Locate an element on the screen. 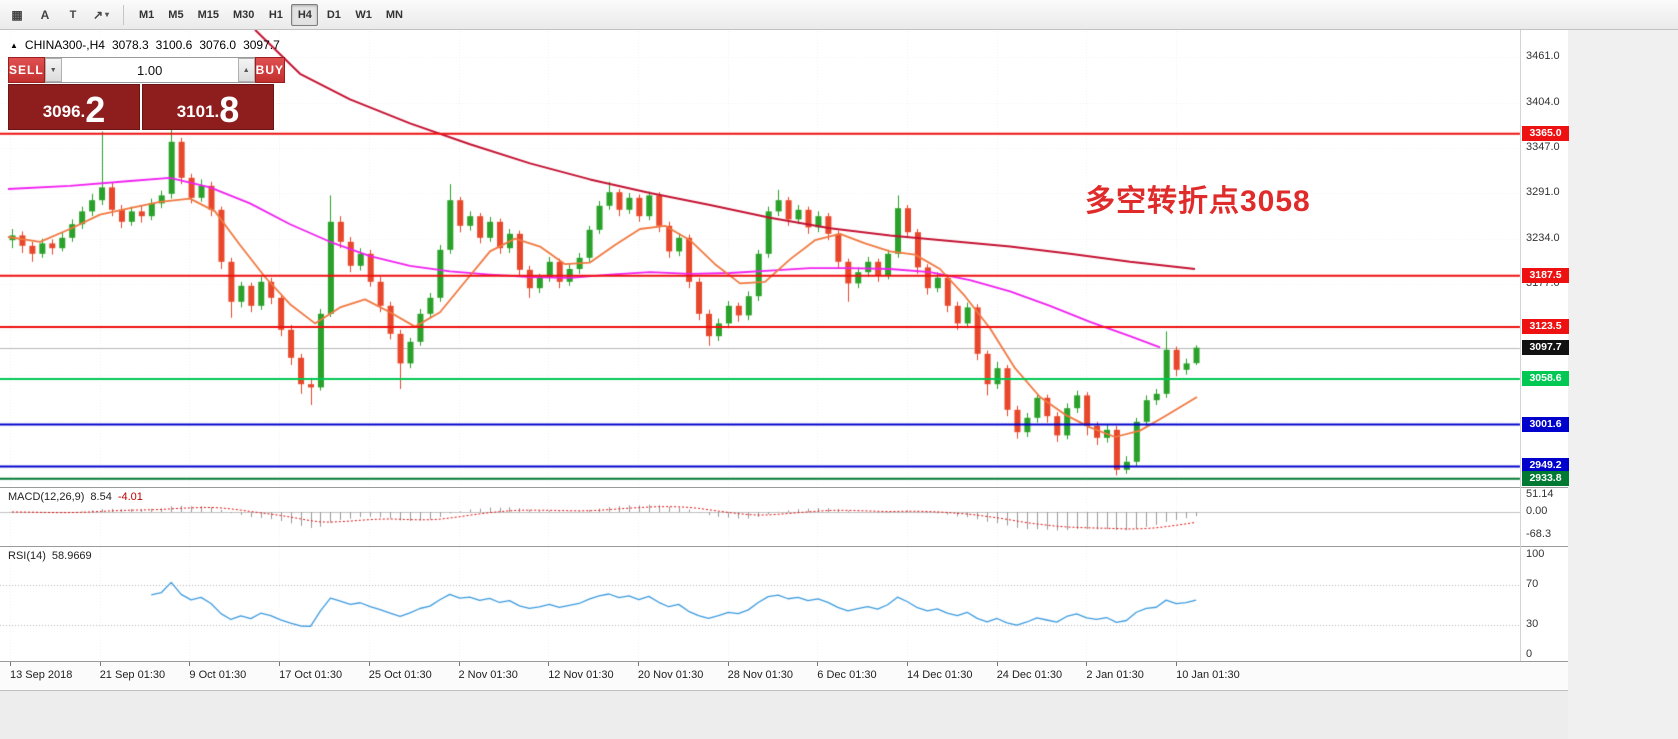 This screenshot has height=739, width=1678. price-tick-label: 3291.0 is located at coordinates (1543, 192).